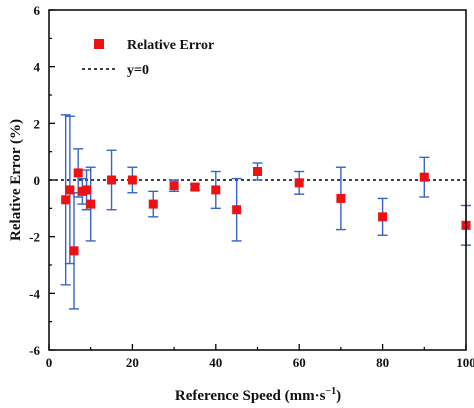 This screenshot has width=474, height=408. Describe the element at coordinates (34, 237) in the screenshot. I see `y-tick-label: -2` at that location.